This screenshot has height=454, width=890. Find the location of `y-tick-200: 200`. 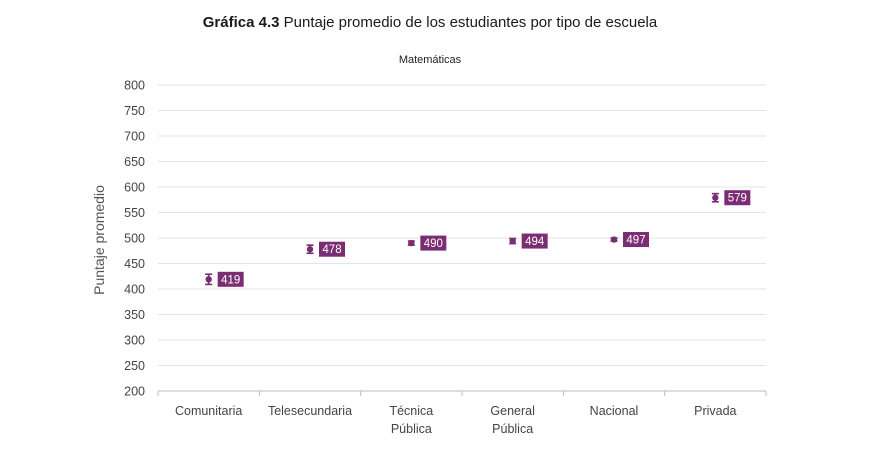

y-tick-200: 200 is located at coordinates (134, 392).